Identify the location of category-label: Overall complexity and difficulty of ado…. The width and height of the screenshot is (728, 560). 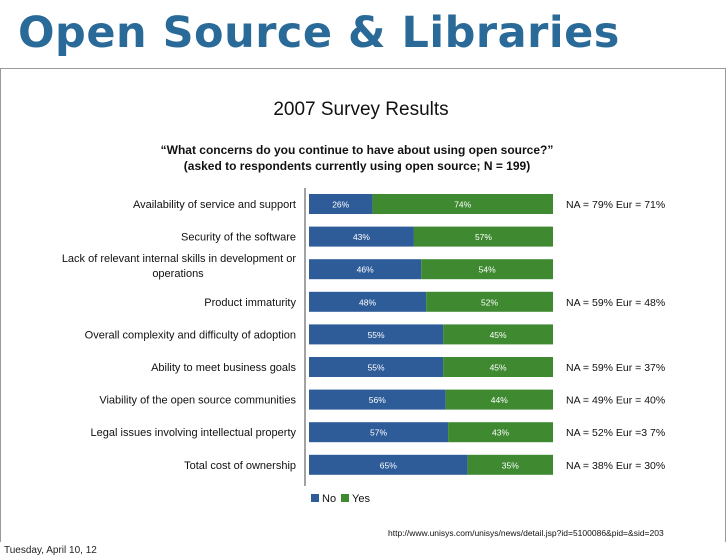
(190, 335).